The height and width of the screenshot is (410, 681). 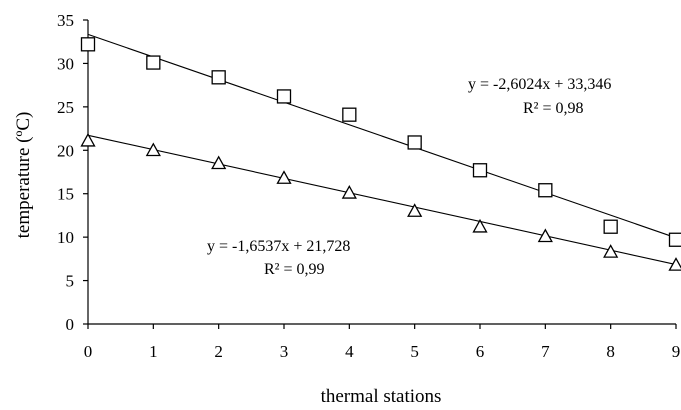 I want to click on x-tick-label: 0, so click(x=88, y=351).